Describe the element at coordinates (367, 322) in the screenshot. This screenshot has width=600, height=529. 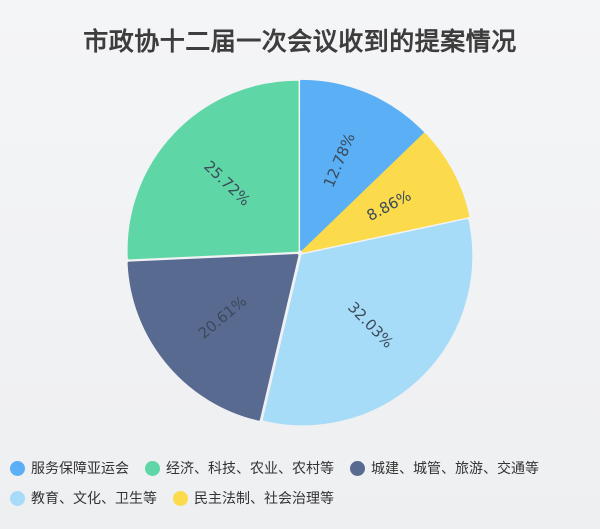
I see `pie-slice-教育-文化-卫生等` at that location.